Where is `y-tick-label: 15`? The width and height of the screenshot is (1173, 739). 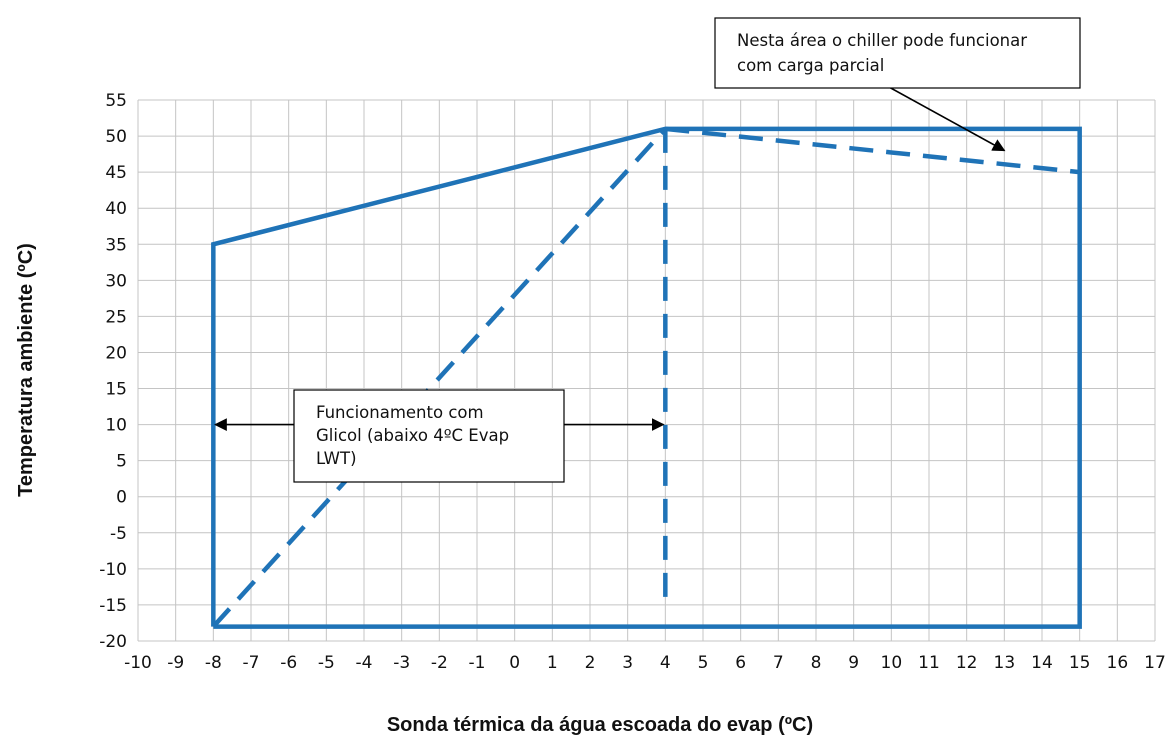
y-tick-label: 15 is located at coordinates (116, 390).